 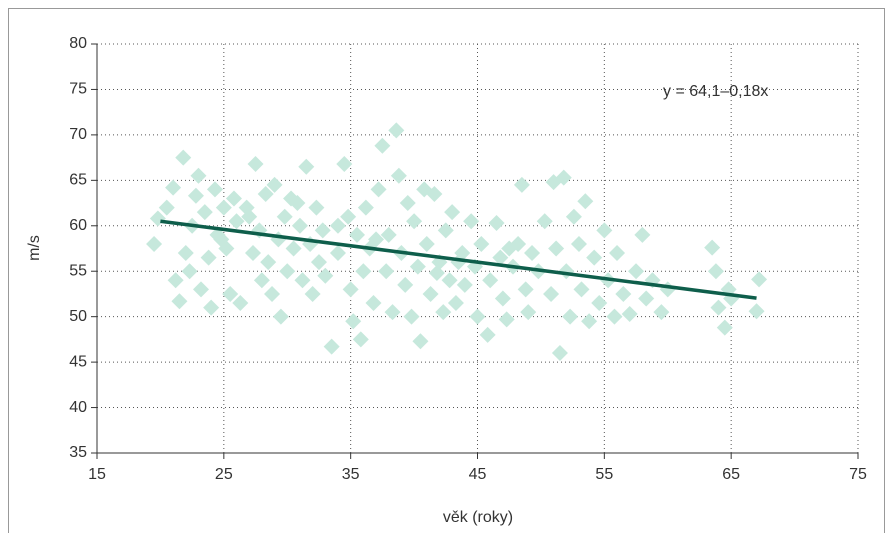 What do you see at coordinates (478, 474) in the screenshot?
I see `x-tick-label: 45` at bounding box center [478, 474].